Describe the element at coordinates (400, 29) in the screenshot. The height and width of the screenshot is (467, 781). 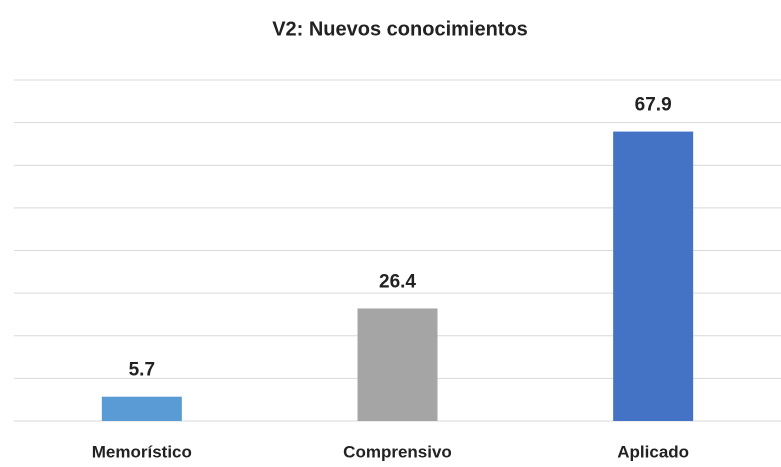
I see `chart-title: V2: Nuevos conocimientos` at that location.